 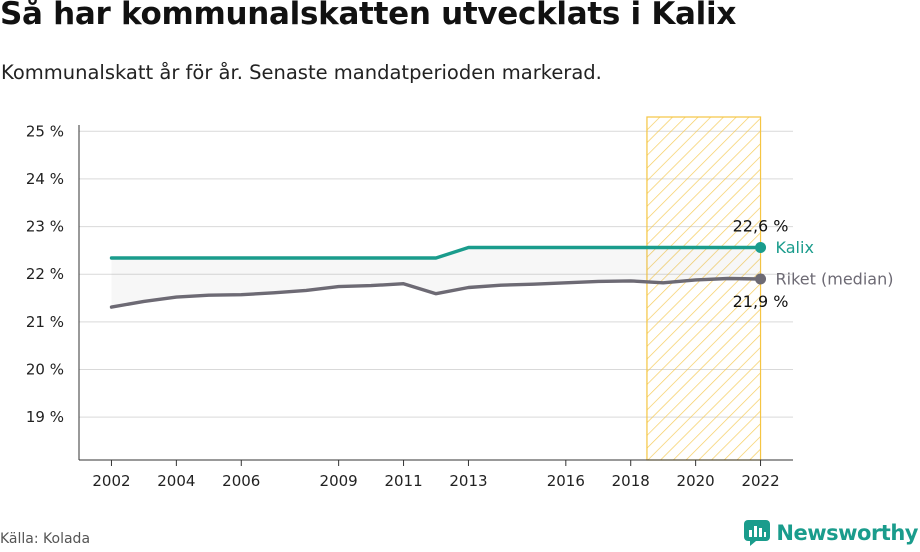 I want to click on newsworthy-logo-icon, so click(x=757, y=533).